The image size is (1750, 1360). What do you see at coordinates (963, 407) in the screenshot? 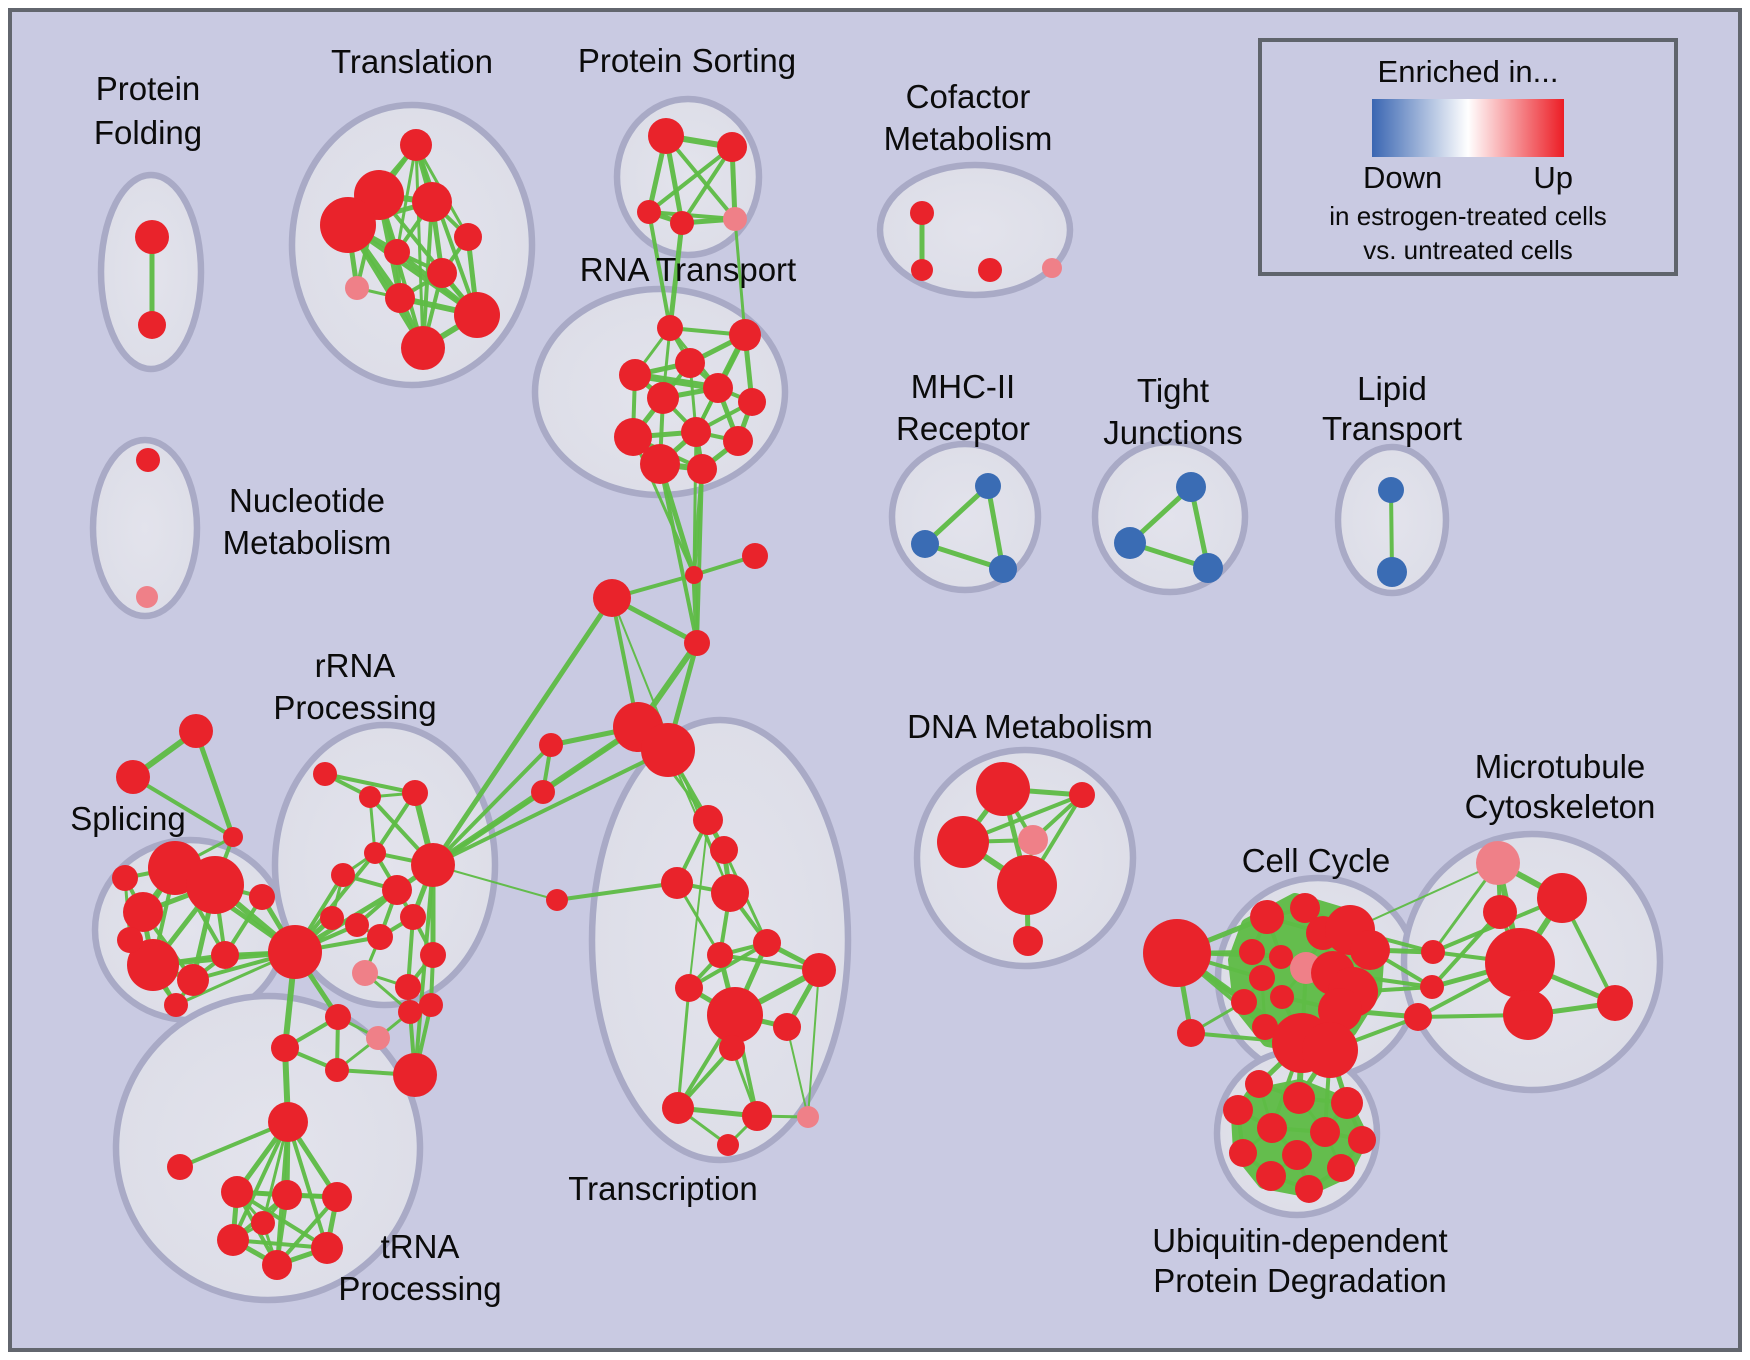
I see `cluster-label-mhc-ii-receptor: MHC-II Receptor` at bounding box center [963, 407].